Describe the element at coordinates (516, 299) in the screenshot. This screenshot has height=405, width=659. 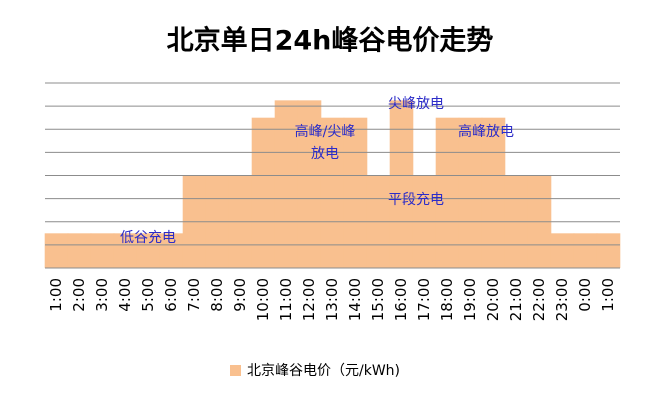
I see `x-tick-label: 21:00` at that location.